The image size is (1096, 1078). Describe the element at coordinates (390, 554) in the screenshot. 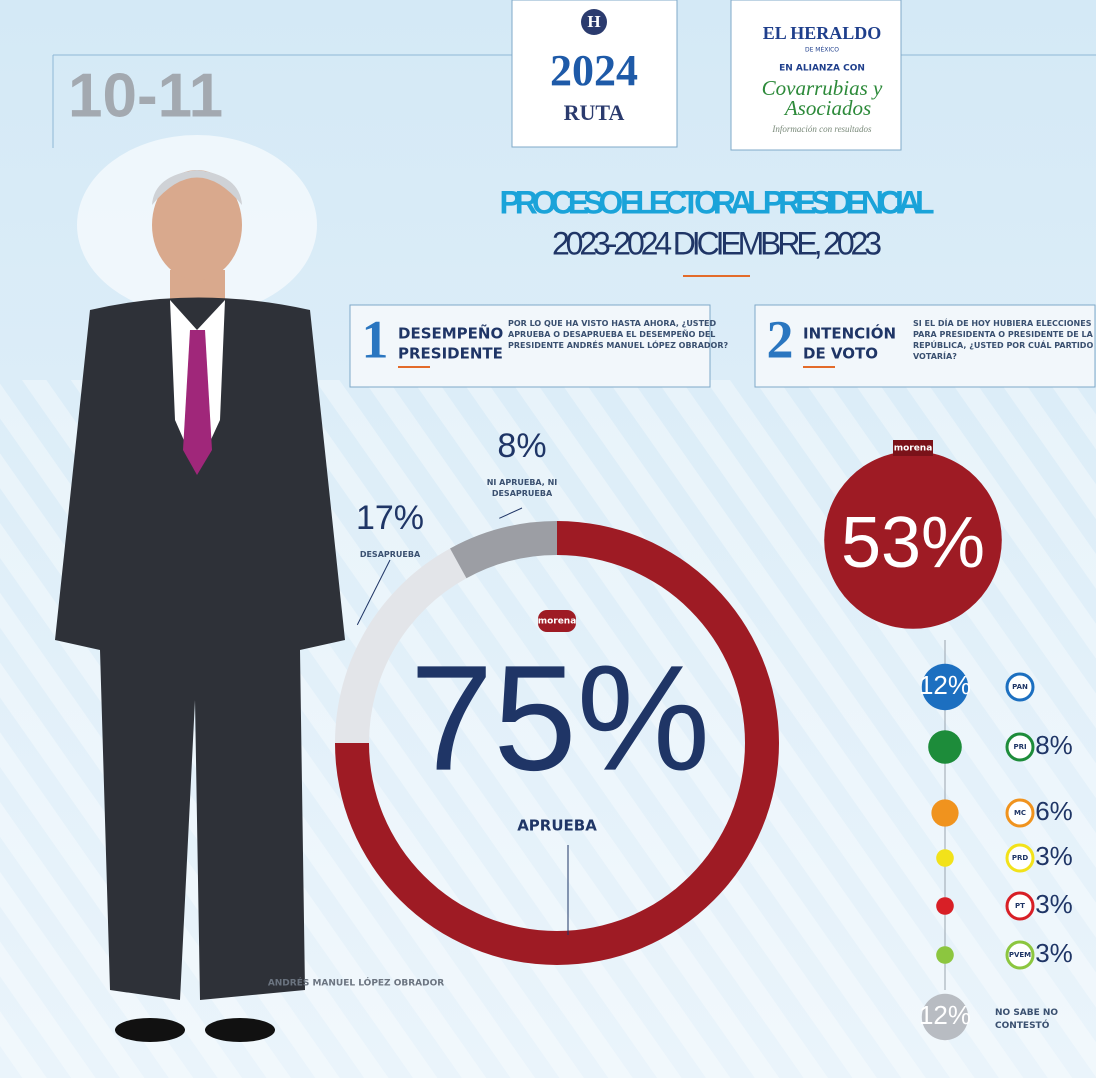

I see `question: DESAPRUEBA` at that location.